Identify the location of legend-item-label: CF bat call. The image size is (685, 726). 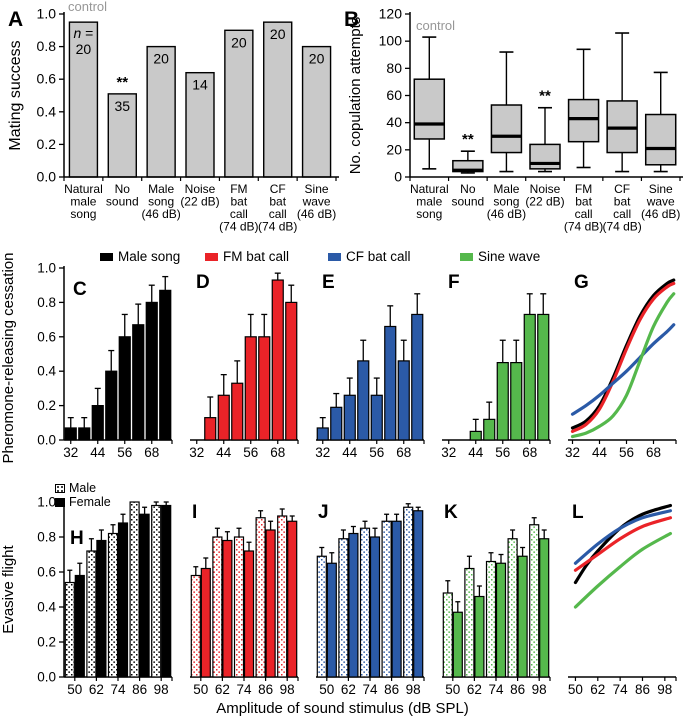
(378, 256).